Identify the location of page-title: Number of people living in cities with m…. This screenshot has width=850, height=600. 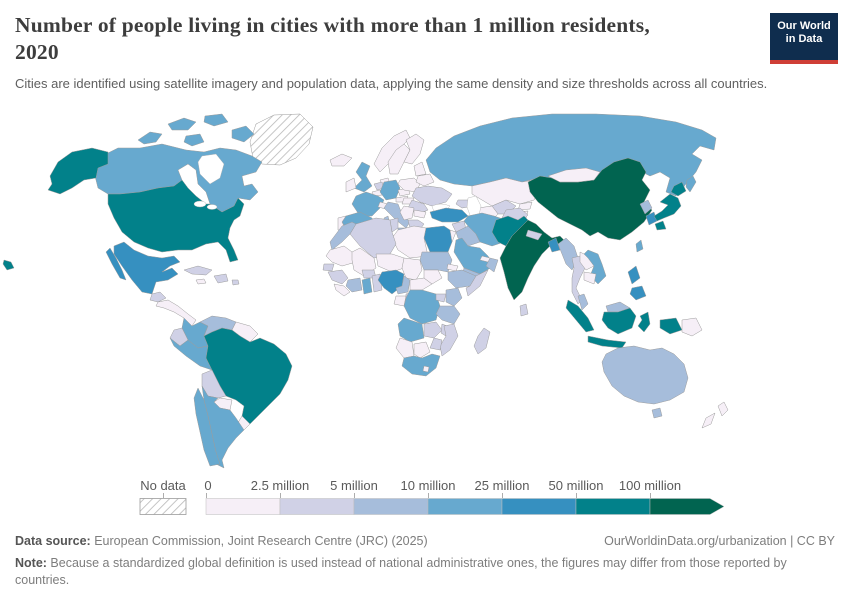
(387, 39).